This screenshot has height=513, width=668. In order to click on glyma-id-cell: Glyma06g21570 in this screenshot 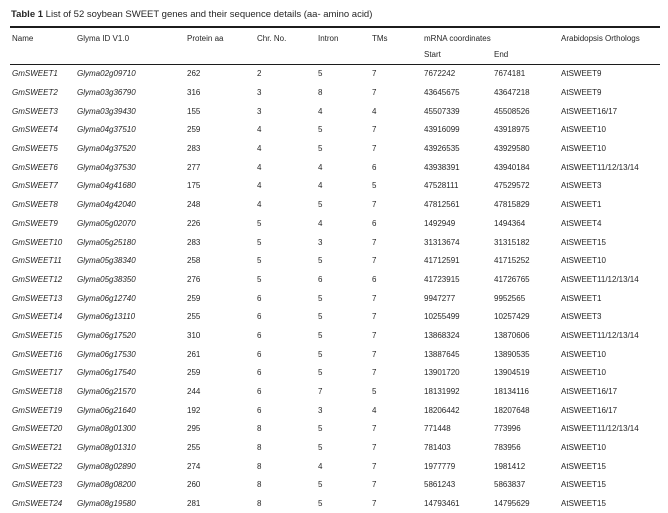, I will do `click(106, 392)`.